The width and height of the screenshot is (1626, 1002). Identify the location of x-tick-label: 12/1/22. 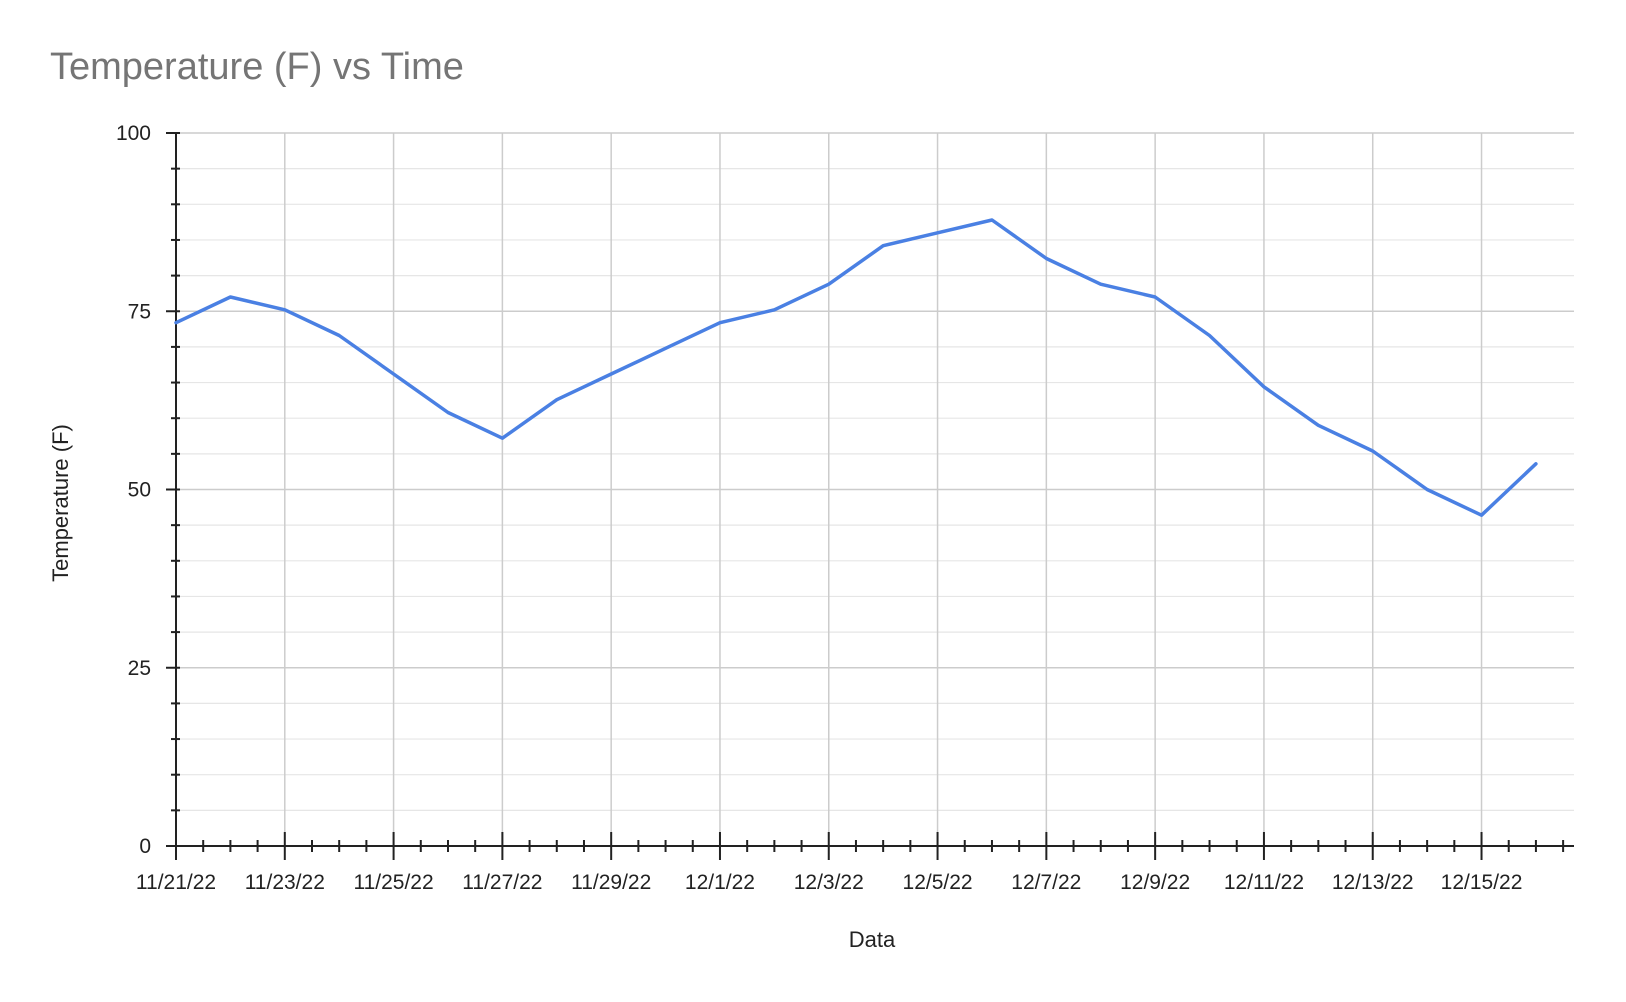
(720, 882).